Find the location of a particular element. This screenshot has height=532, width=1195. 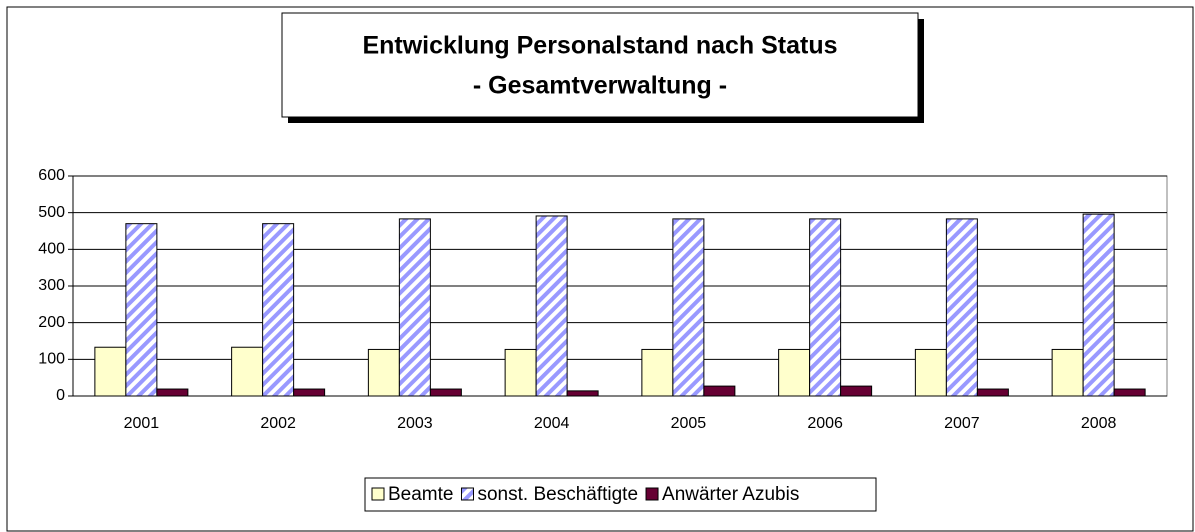

x-tick-label: 2002 is located at coordinates (278, 423).